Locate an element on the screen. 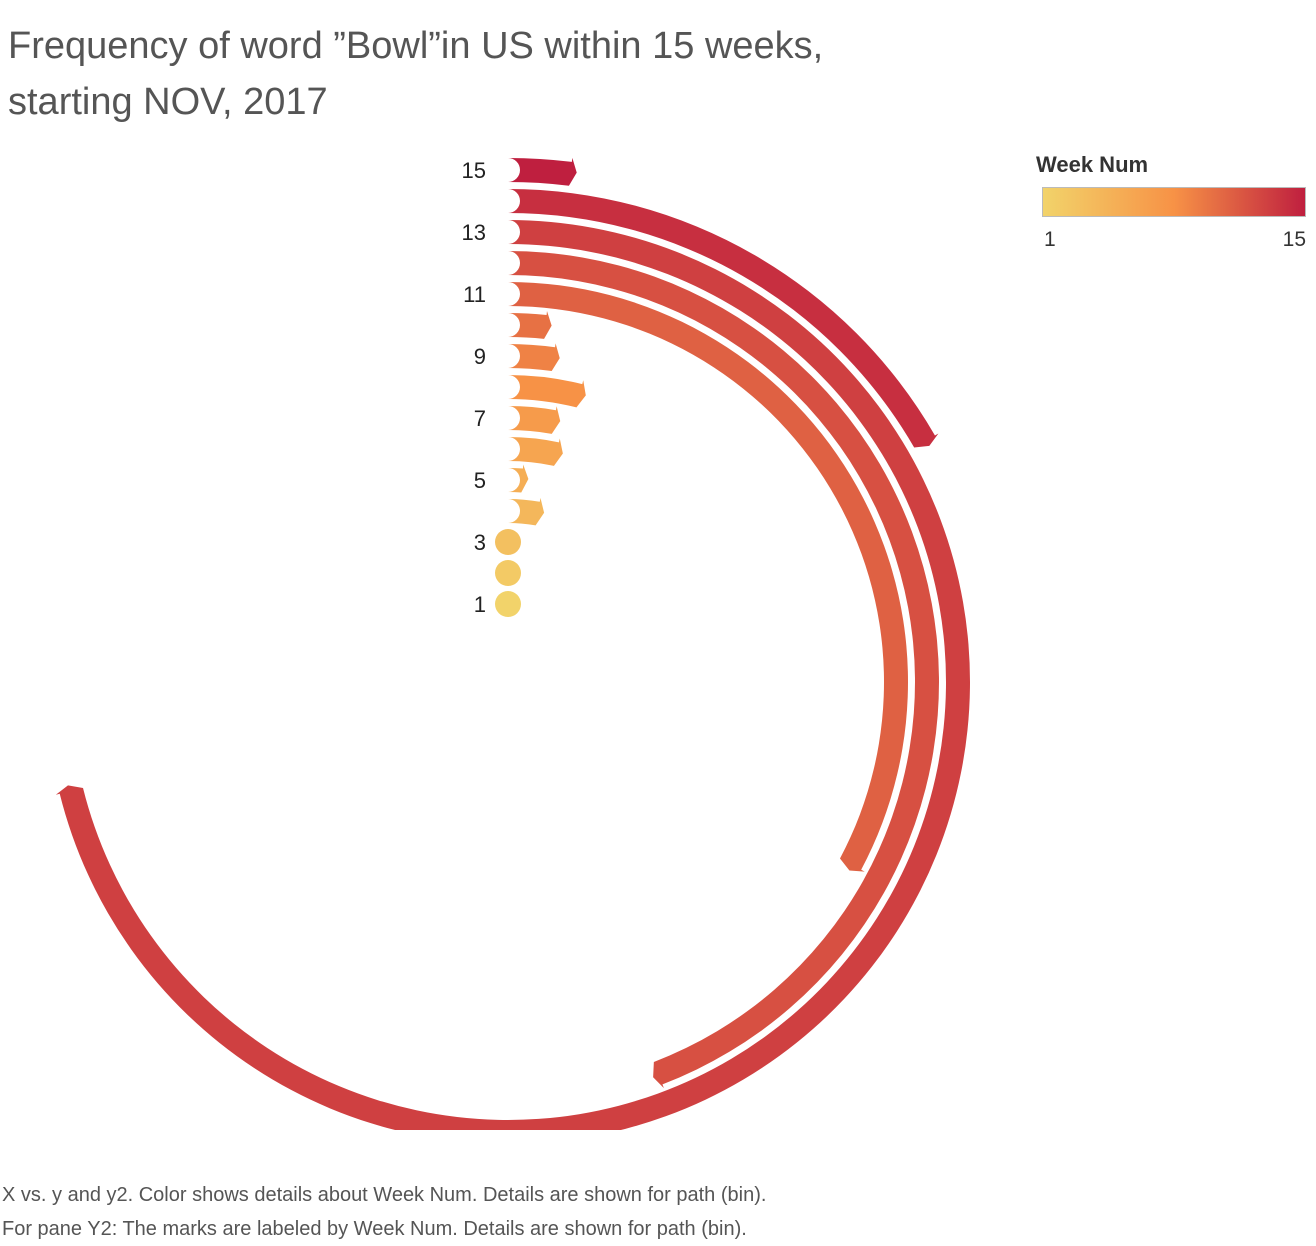  color-legend: Week Num 1 15 is located at coordinates (1172, 202).